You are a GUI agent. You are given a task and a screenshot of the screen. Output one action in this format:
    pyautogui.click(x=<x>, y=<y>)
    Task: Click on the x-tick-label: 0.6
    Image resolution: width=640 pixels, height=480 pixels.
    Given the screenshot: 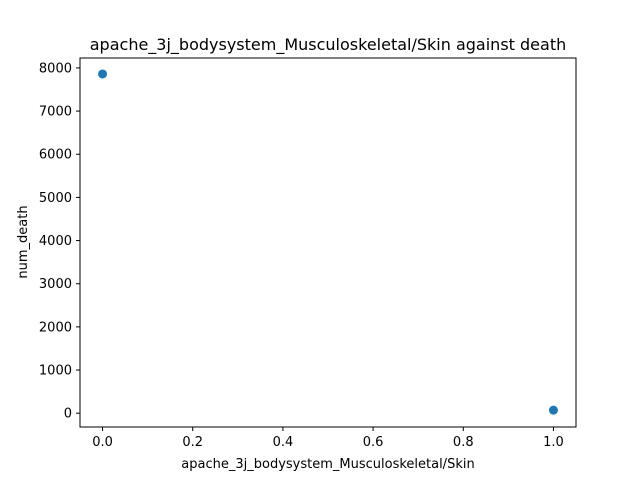 What is the action you would take?
    pyautogui.click(x=373, y=442)
    